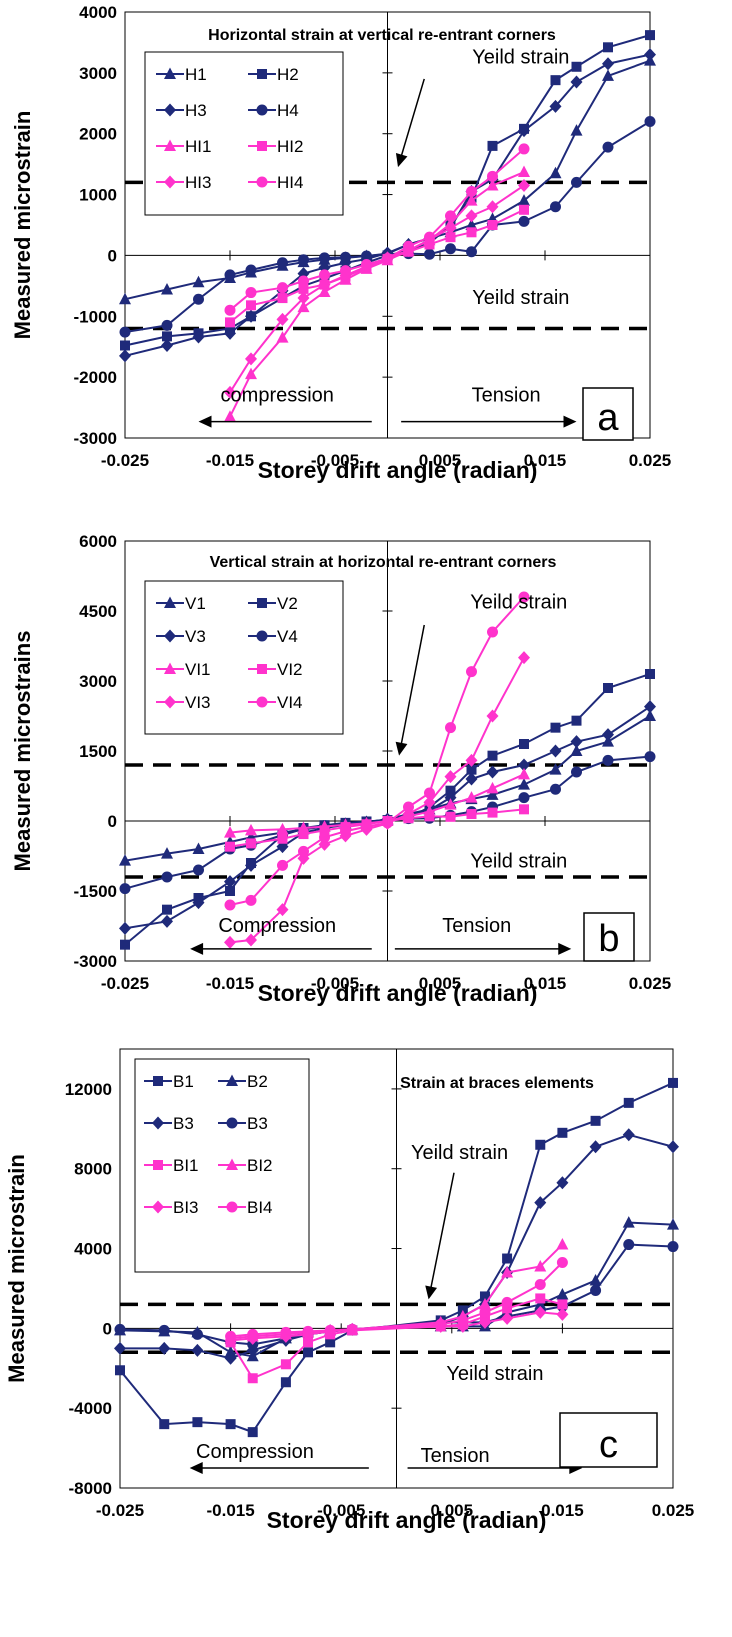 Image resolution: width=732 pixels, height=1637 pixels. I want to click on legend-entry: BI2, so click(245, 1165).